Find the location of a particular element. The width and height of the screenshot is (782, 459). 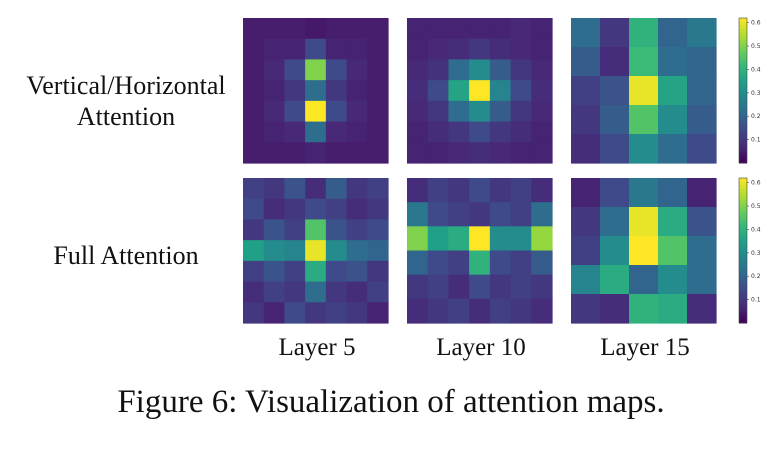

row-label-line-1: Full Attention is located at coordinates (126, 255).